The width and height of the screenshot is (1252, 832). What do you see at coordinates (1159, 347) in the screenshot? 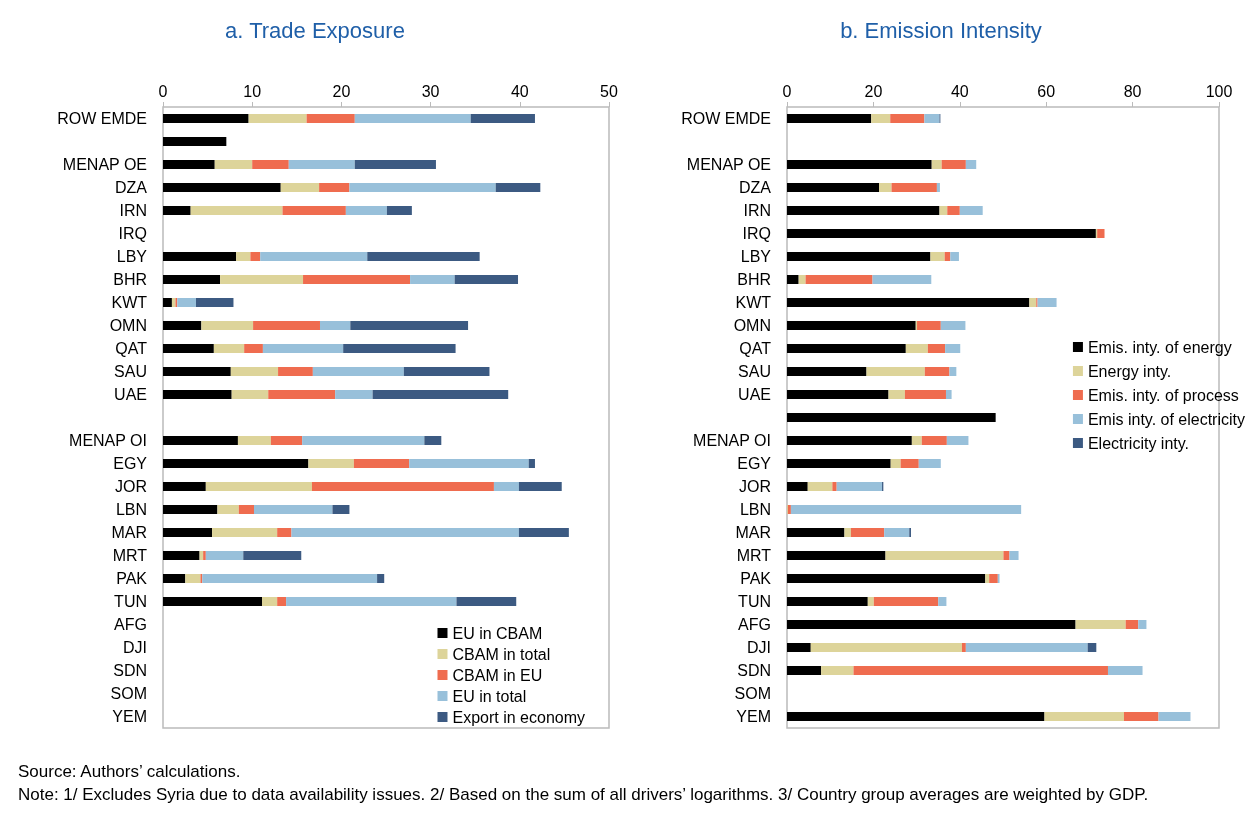
I see `legend-label: Emis. inty. of energy` at bounding box center [1159, 347].